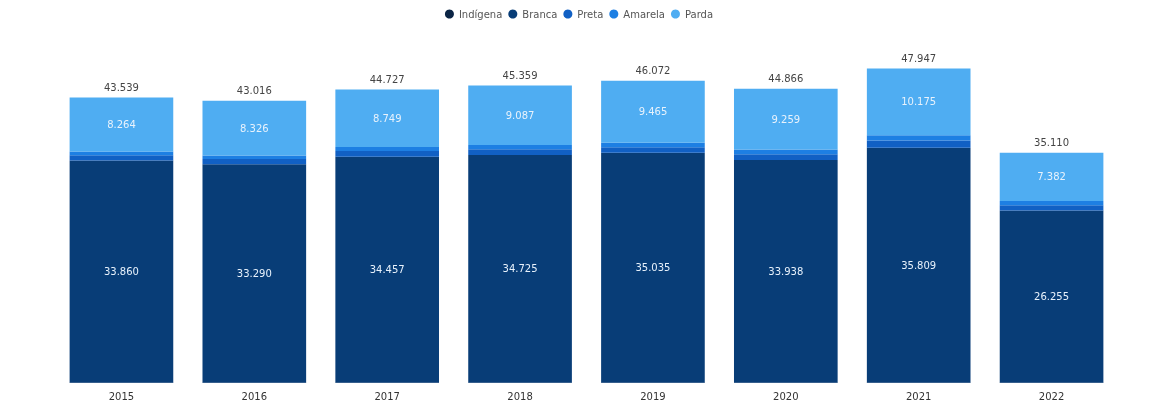  What do you see at coordinates (480, 14) in the screenshot?
I see `legend-label: Indígena` at bounding box center [480, 14].